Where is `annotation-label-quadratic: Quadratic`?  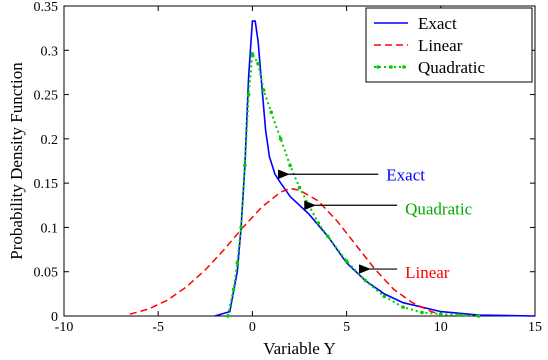 annotation-label-quadratic: Quadratic is located at coordinates (438, 208).